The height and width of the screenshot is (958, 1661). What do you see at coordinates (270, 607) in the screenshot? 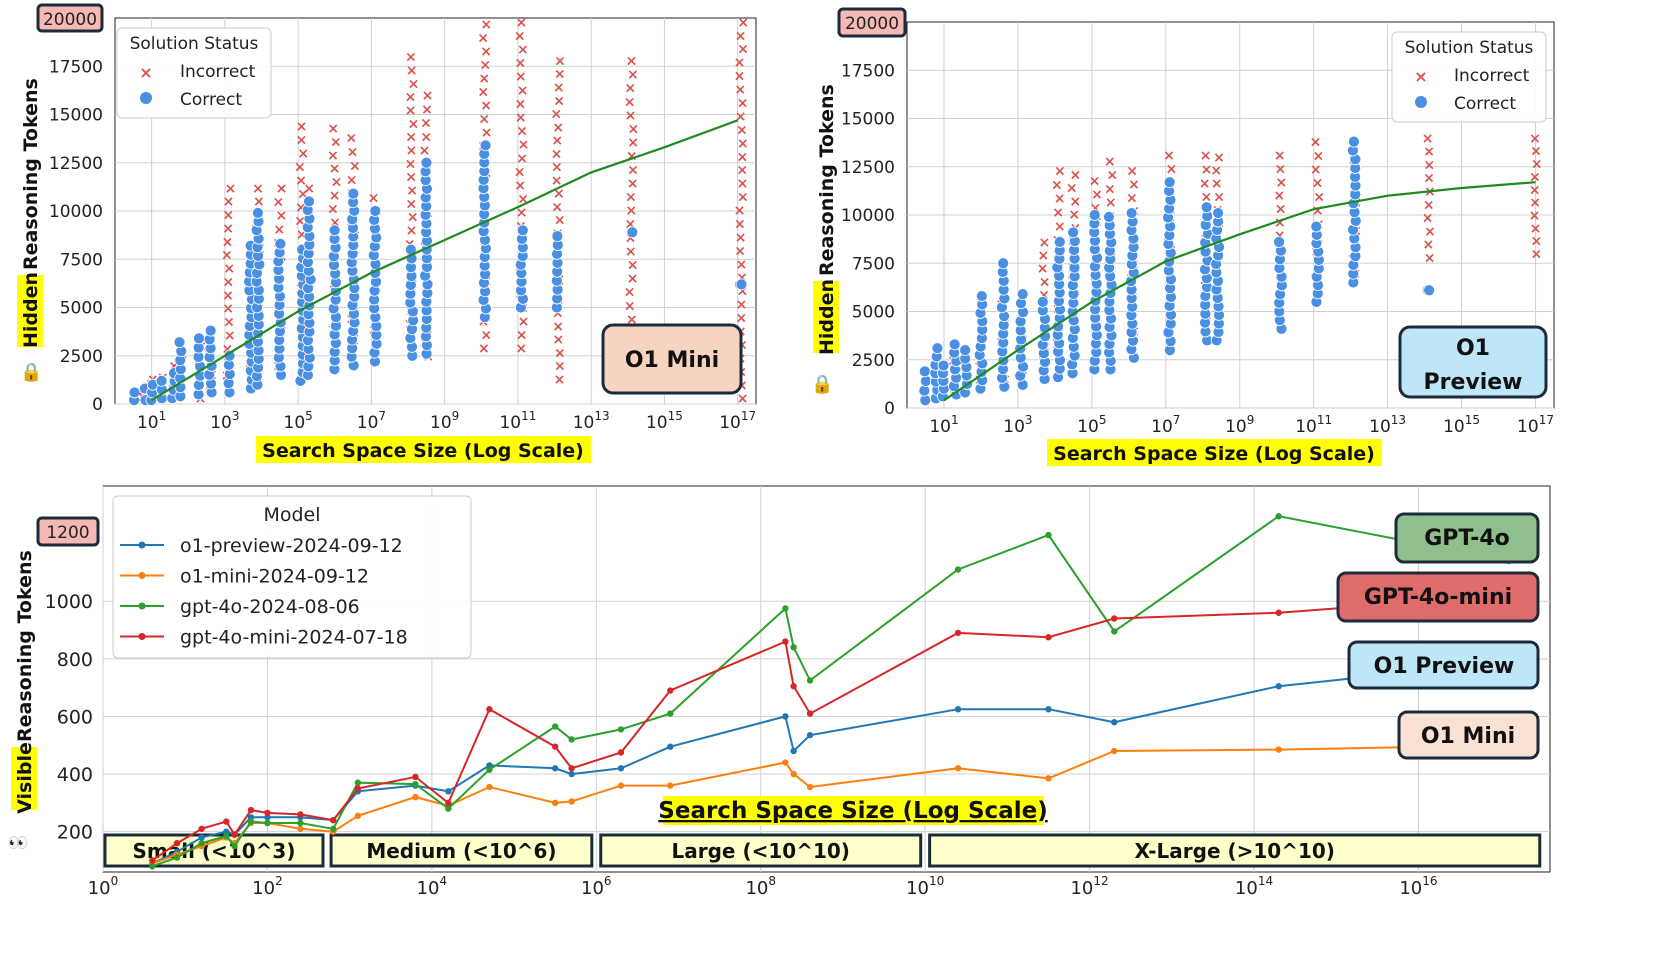
I see `legend-label-gpt_4o: gpt-4o-2024-08-06` at bounding box center [270, 607].